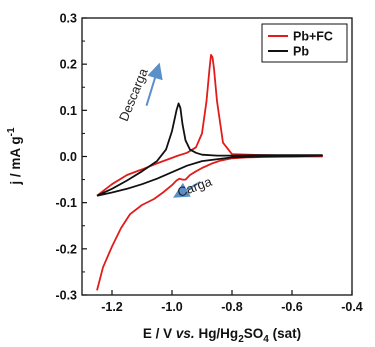 Image resolution: width=375 pixels, height=347 pixels. What do you see at coordinates (11, 131) in the screenshot?
I see `y-axis-title-superscript: -1` at bounding box center [11, 131].